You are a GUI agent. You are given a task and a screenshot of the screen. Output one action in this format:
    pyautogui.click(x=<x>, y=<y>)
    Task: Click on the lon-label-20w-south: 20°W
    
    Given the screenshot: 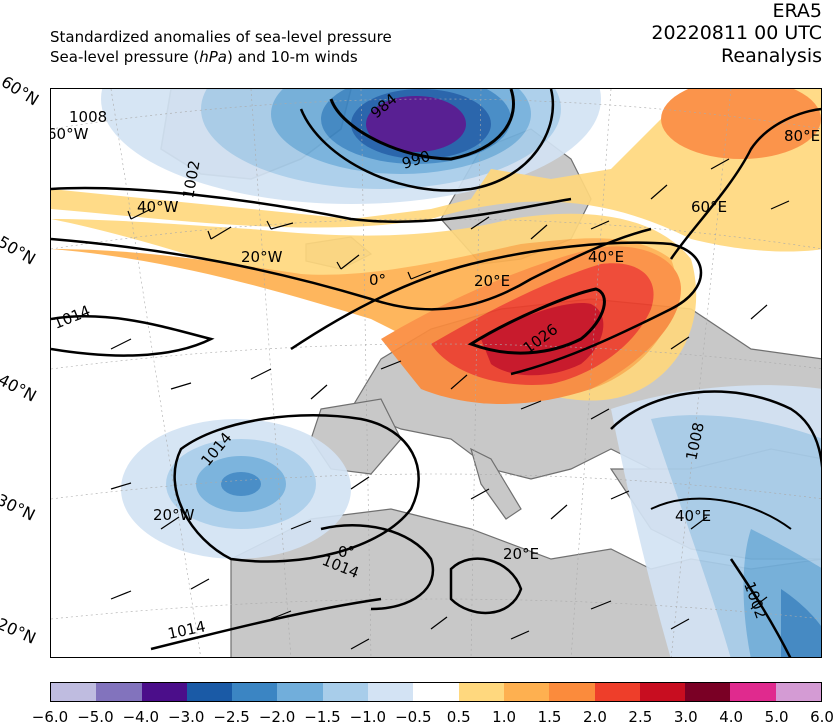 What is the action you would take?
    pyautogui.click(x=174, y=515)
    